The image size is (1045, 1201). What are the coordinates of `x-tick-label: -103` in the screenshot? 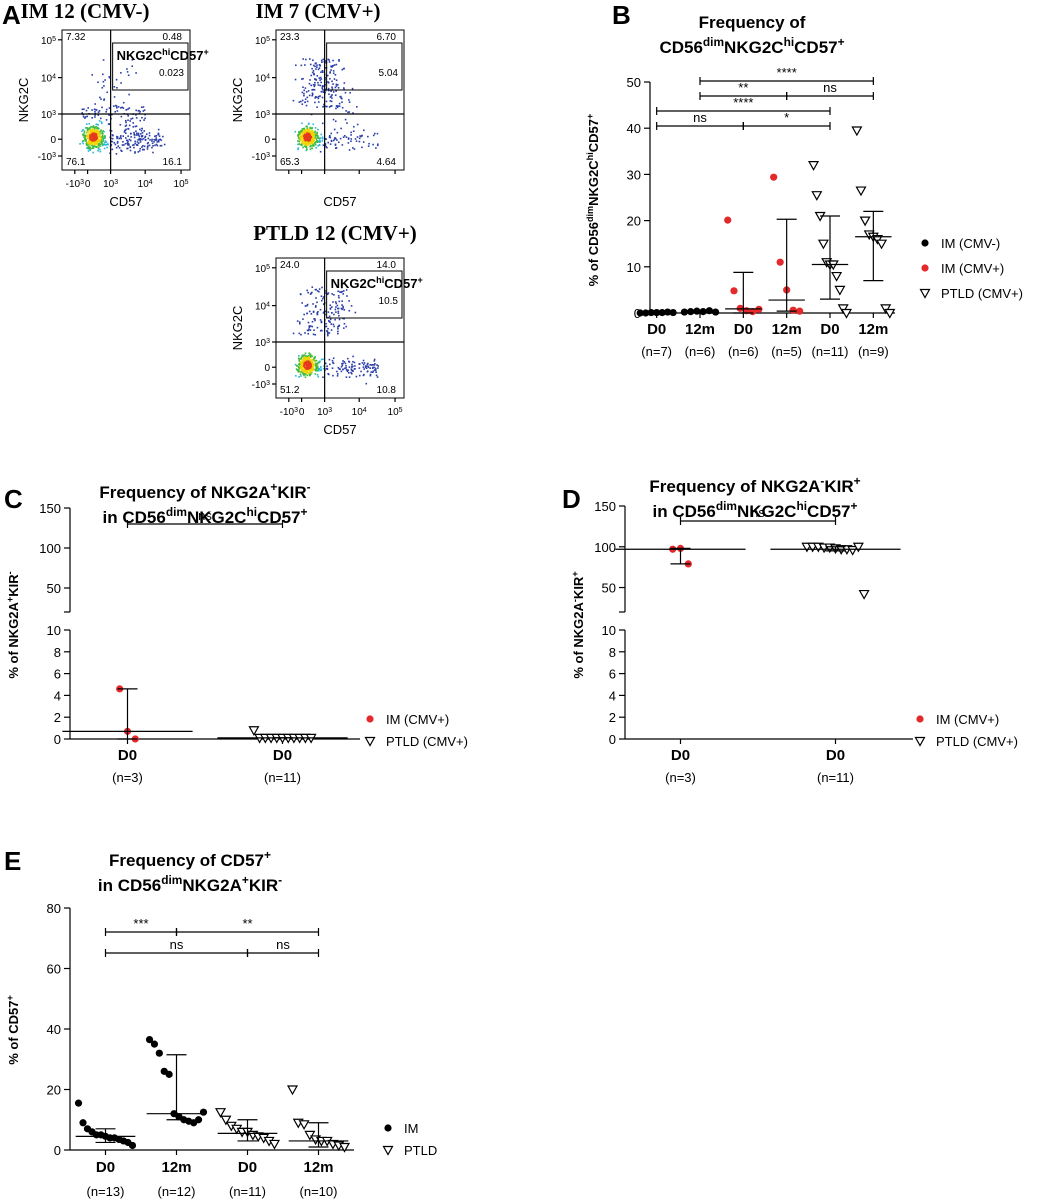 It's located at (75, 185).